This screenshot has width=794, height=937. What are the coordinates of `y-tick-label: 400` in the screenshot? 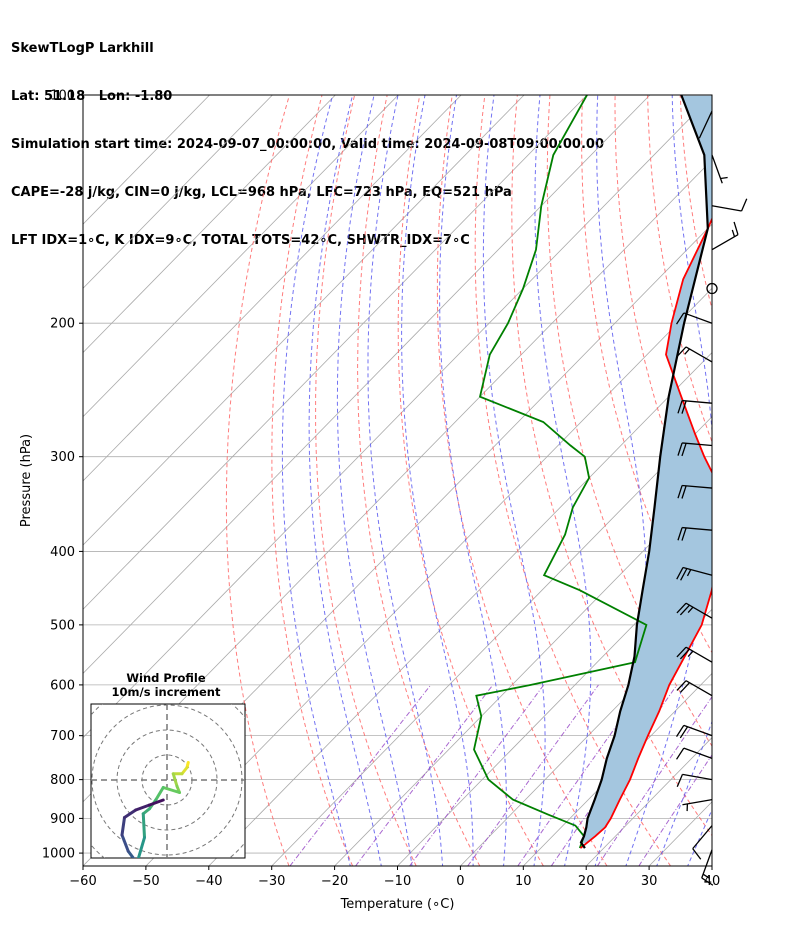 It's located at (62, 552).